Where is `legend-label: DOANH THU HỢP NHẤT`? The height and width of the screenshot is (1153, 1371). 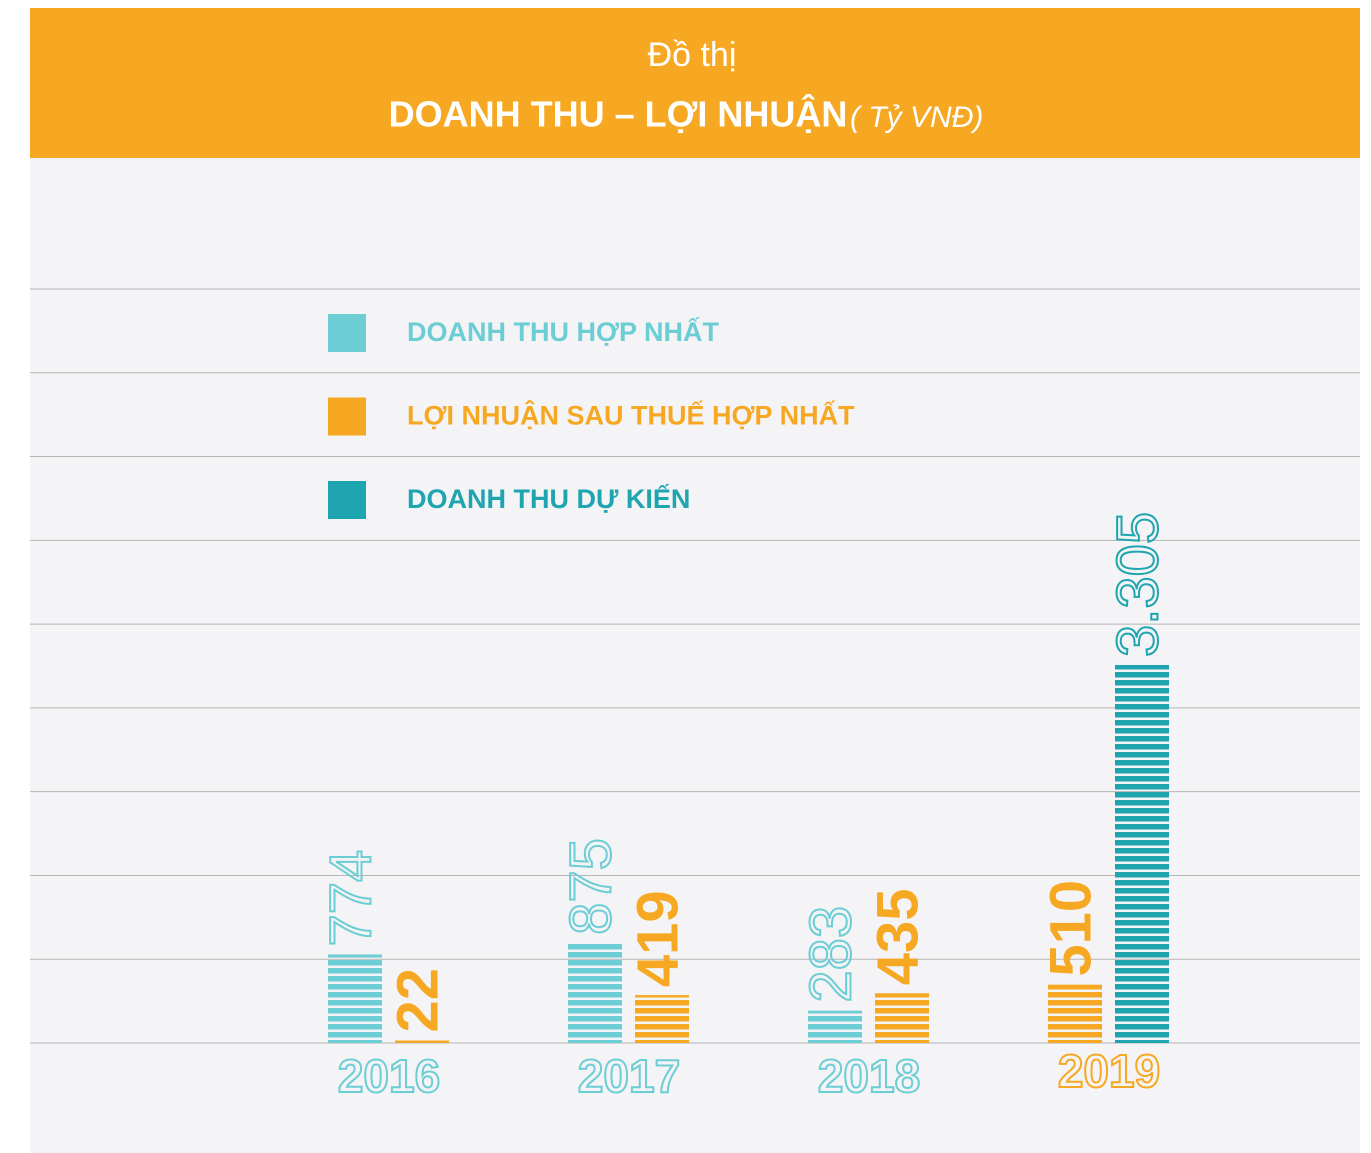
legend-label: DOANH THU HỢP NHẤT is located at coordinates (563, 331).